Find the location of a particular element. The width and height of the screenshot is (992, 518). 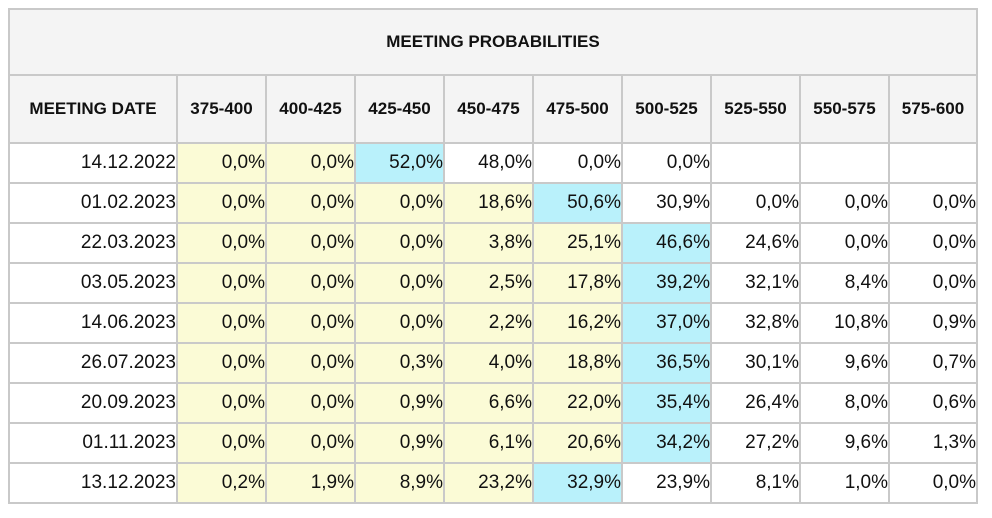

probability-cell: 8,0% is located at coordinates (844, 403).